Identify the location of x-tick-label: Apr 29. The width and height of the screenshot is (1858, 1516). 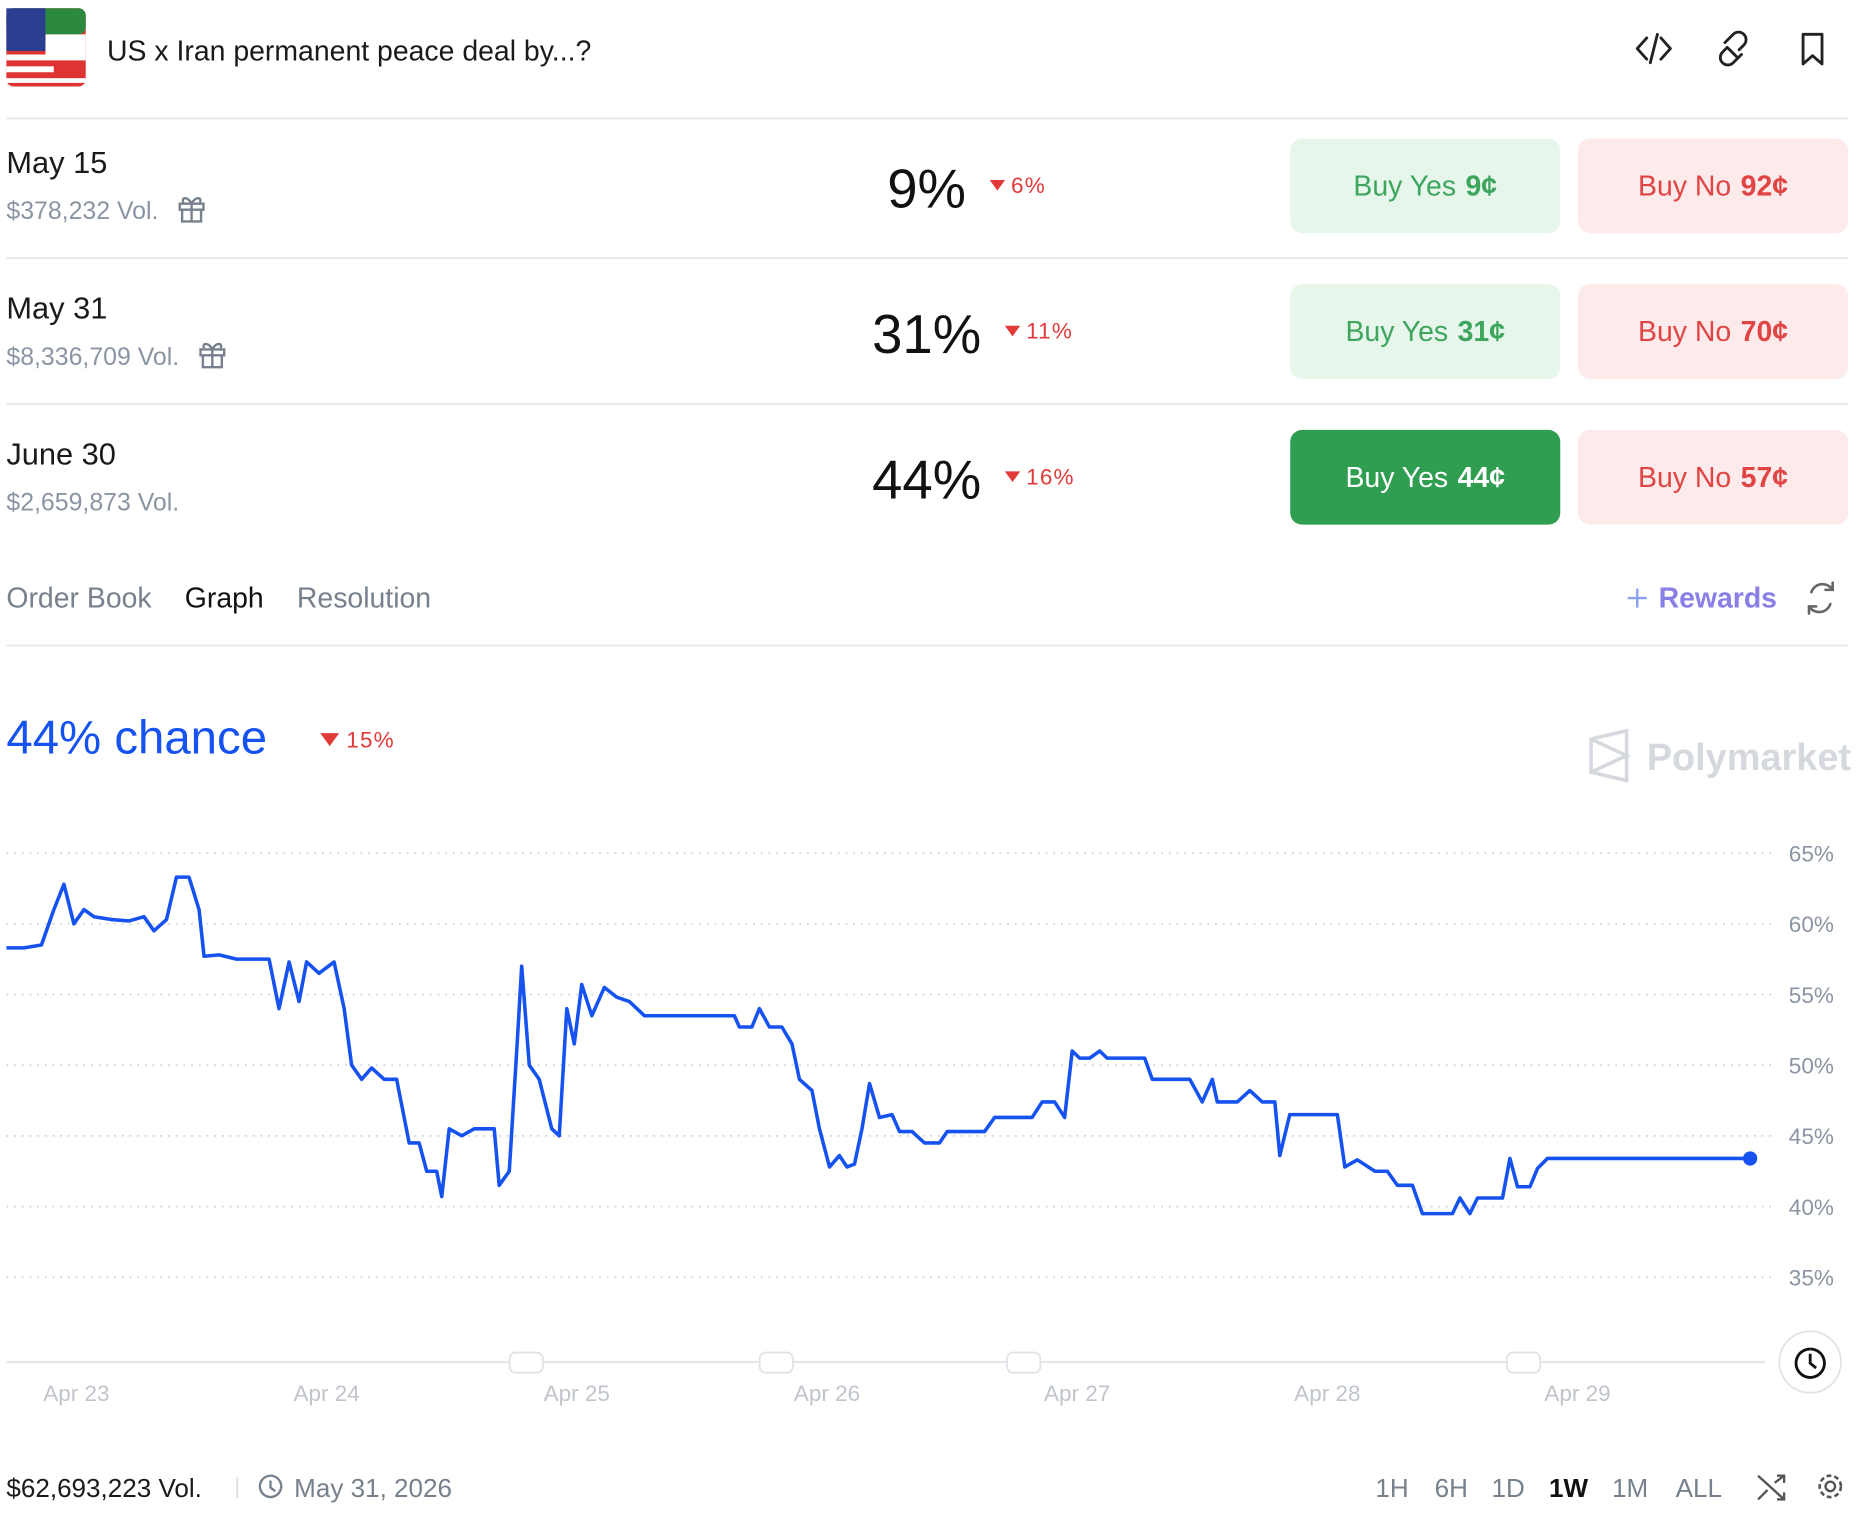
(1577, 1393).